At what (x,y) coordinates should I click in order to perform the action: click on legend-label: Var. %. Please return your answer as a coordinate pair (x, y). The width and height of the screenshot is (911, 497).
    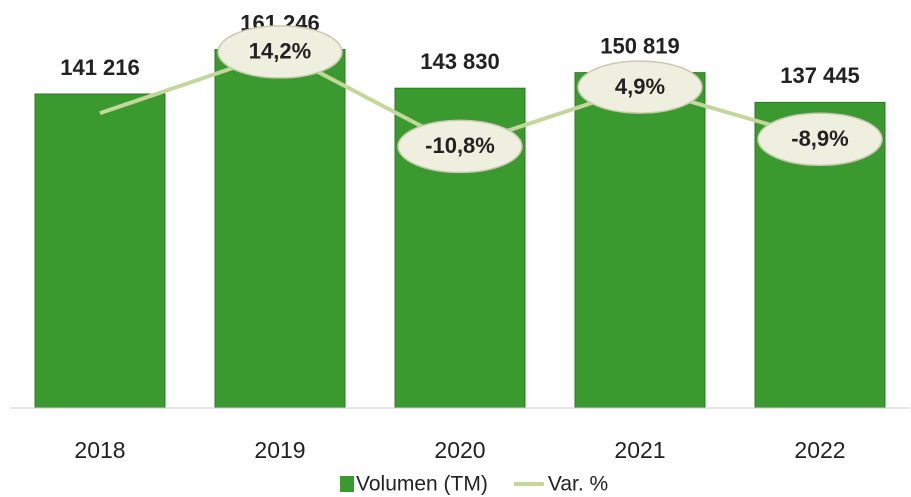
    Looking at the image, I should click on (578, 484).